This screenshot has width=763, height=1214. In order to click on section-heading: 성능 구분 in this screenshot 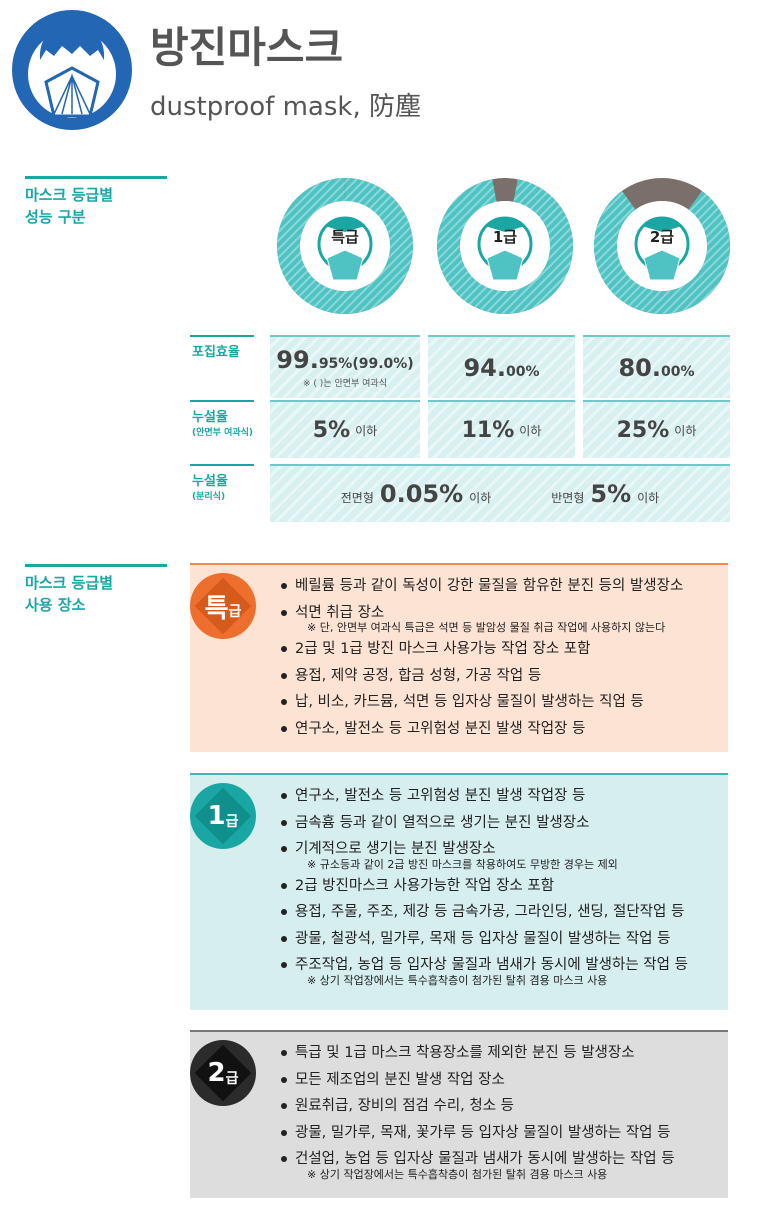, I will do `click(55, 217)`.